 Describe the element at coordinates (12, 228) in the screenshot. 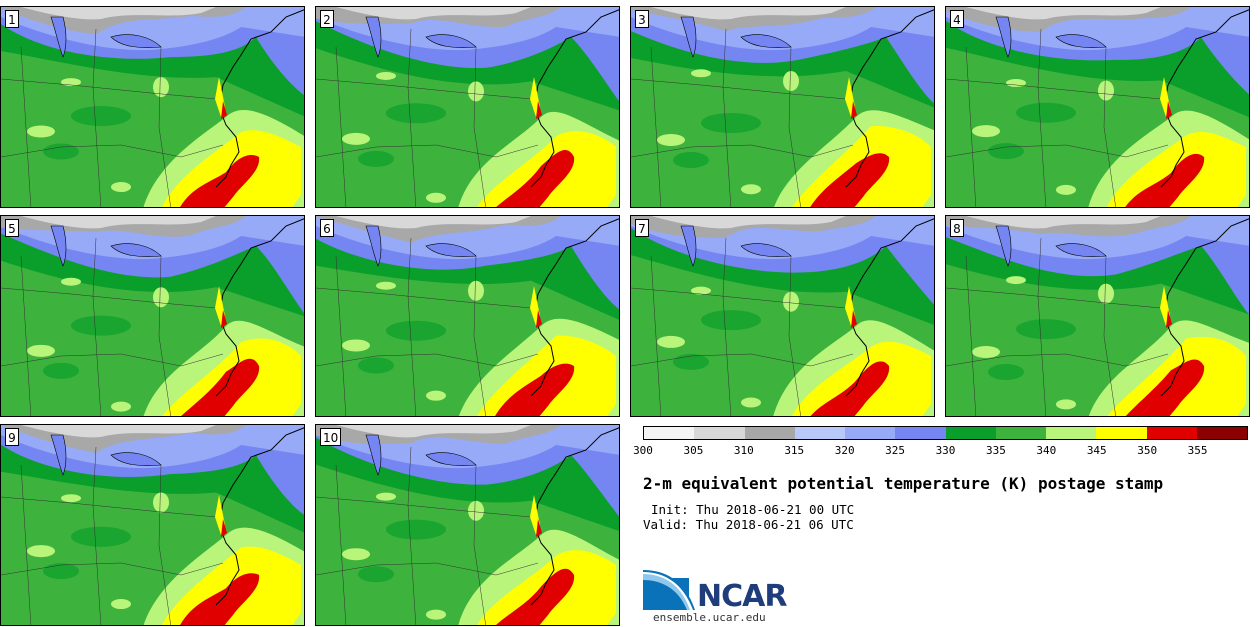

I see `member-number-label: 5` at that location.